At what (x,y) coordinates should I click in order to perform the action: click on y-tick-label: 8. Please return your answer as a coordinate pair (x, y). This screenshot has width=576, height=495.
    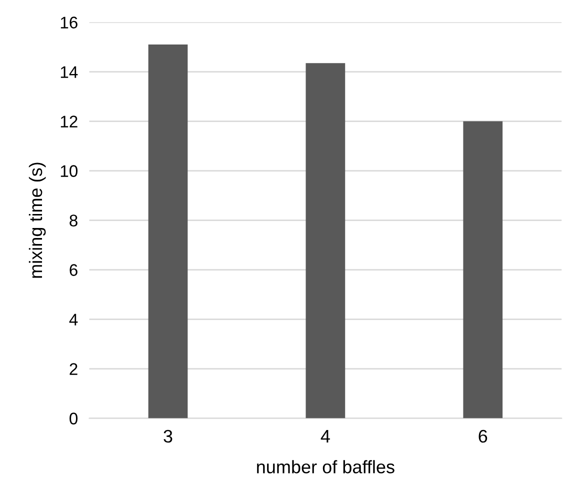
    Looking at the image, I should click on (74, 220).